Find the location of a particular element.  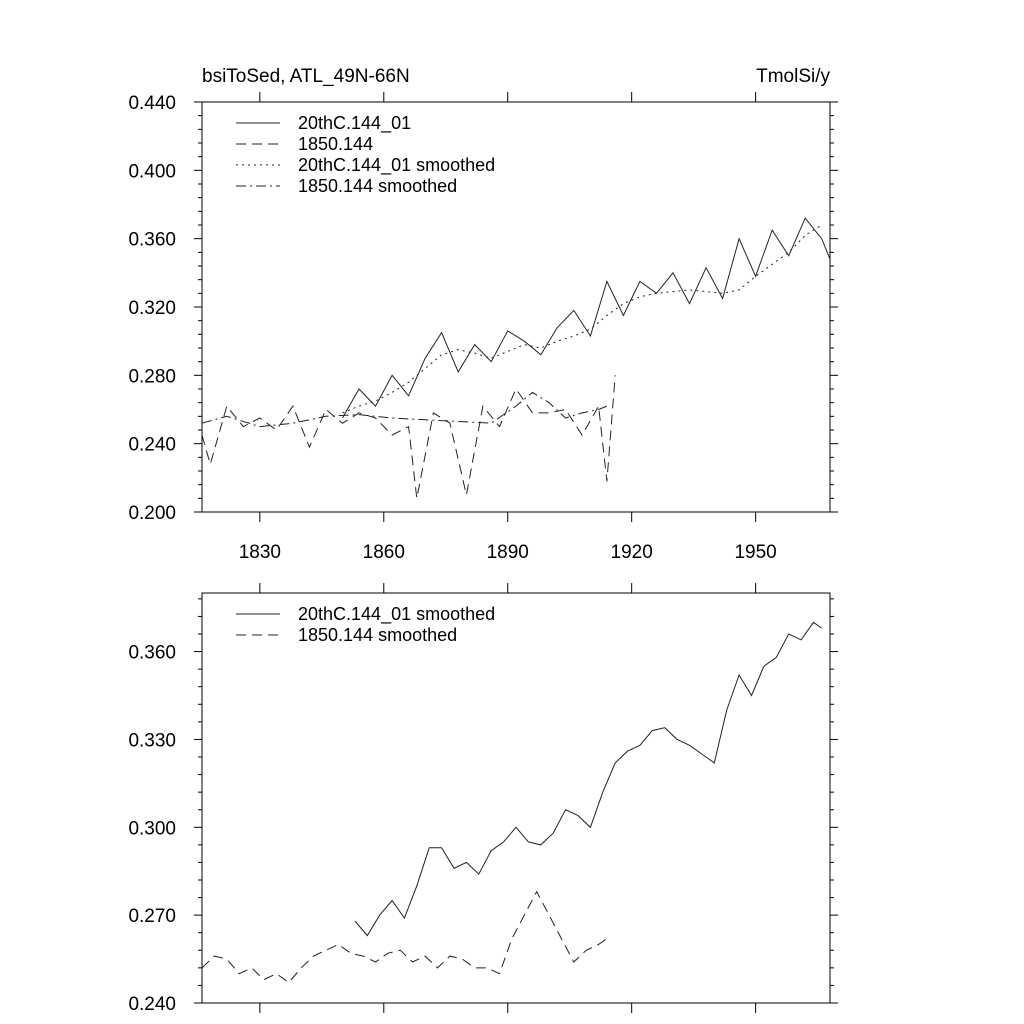

top-xtick-label: 1860 is located at coordinates (384, 552).